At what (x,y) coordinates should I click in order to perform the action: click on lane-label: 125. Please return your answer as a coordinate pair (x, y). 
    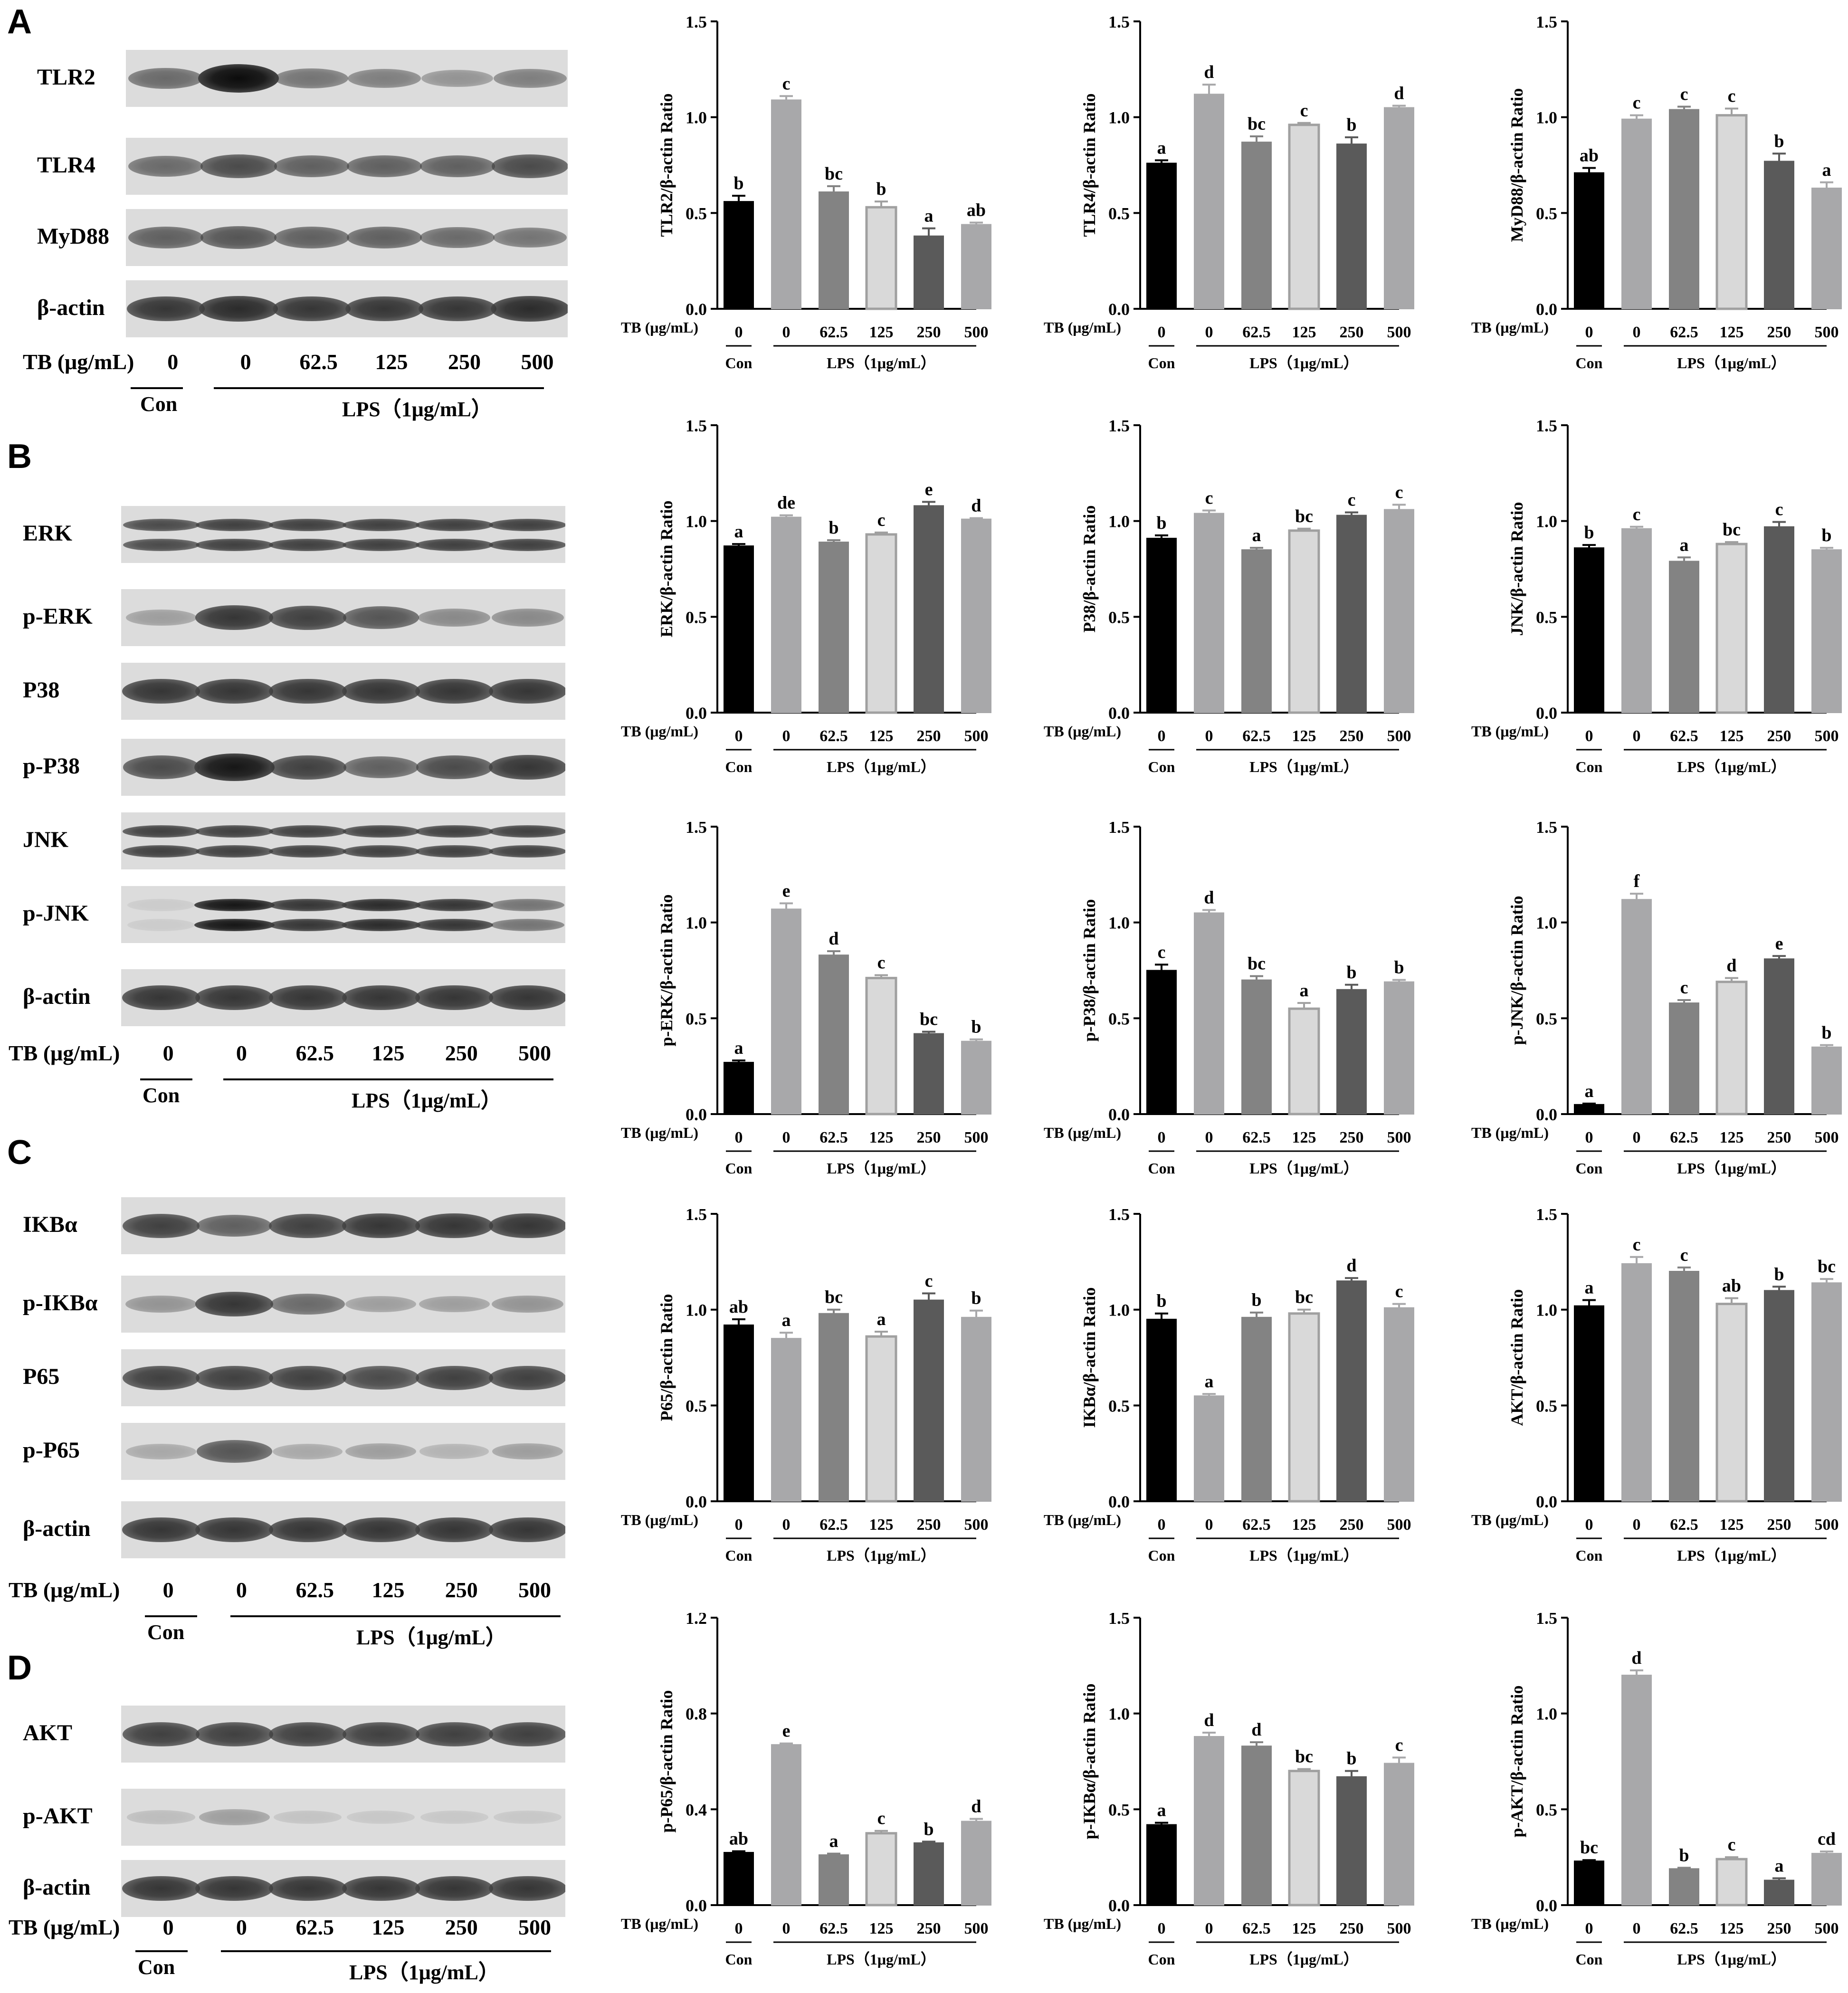
    Looking at the image, I should click on (392, 362).